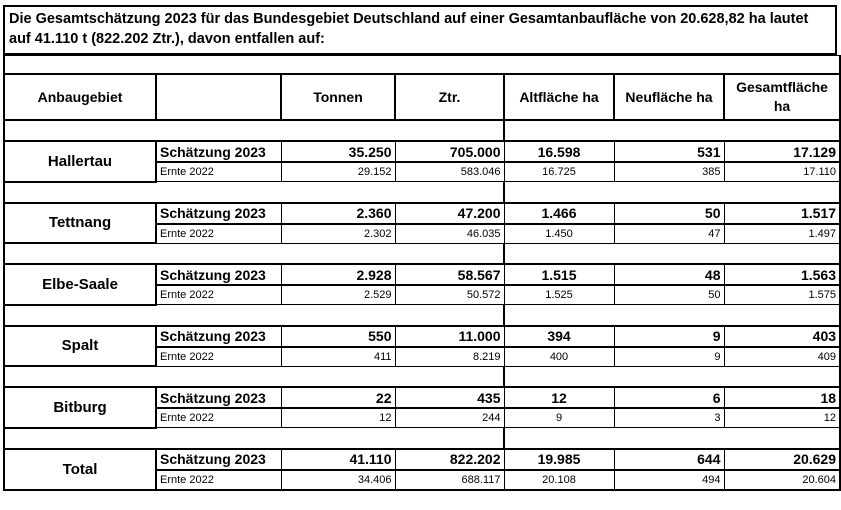 This screenshot has height=510, width=841. What do you see at coordinates (782, 459) in the screenshot?
I see `cell-gesamtflaeche: 20.629` at bounding box center [782, 459].